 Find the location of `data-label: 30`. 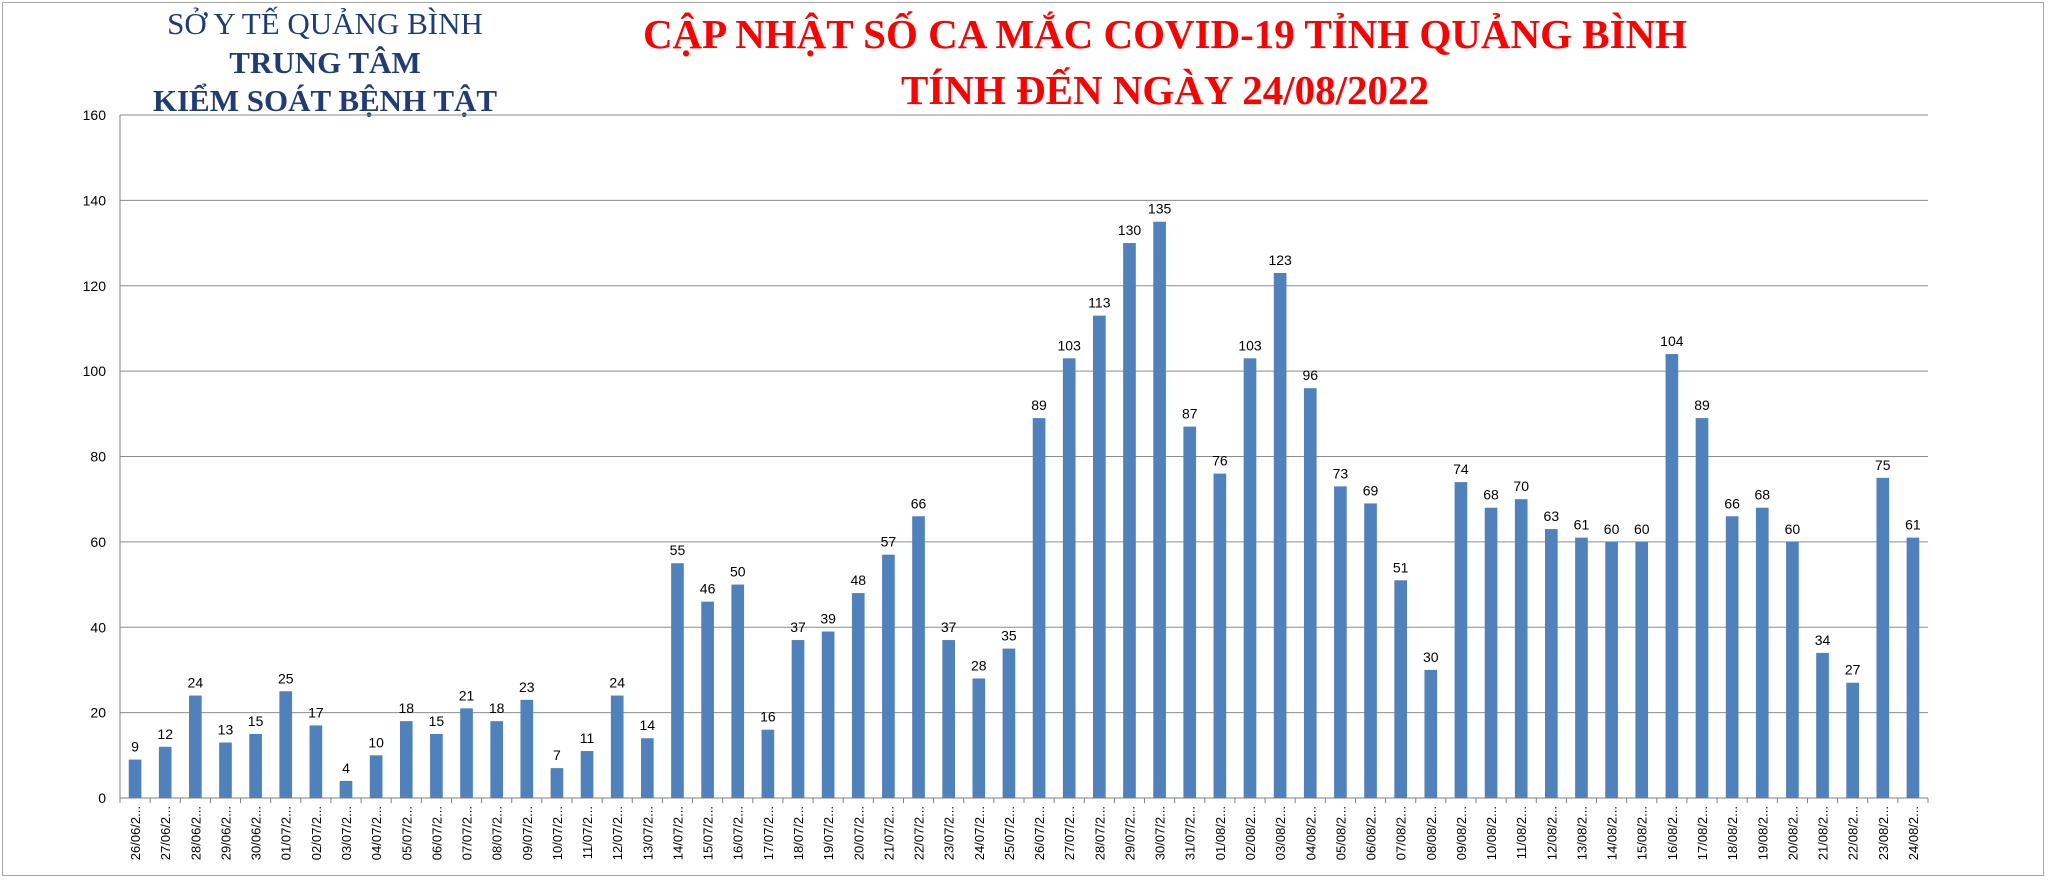

data-label: 30 is located at coordinates (1431, 657).